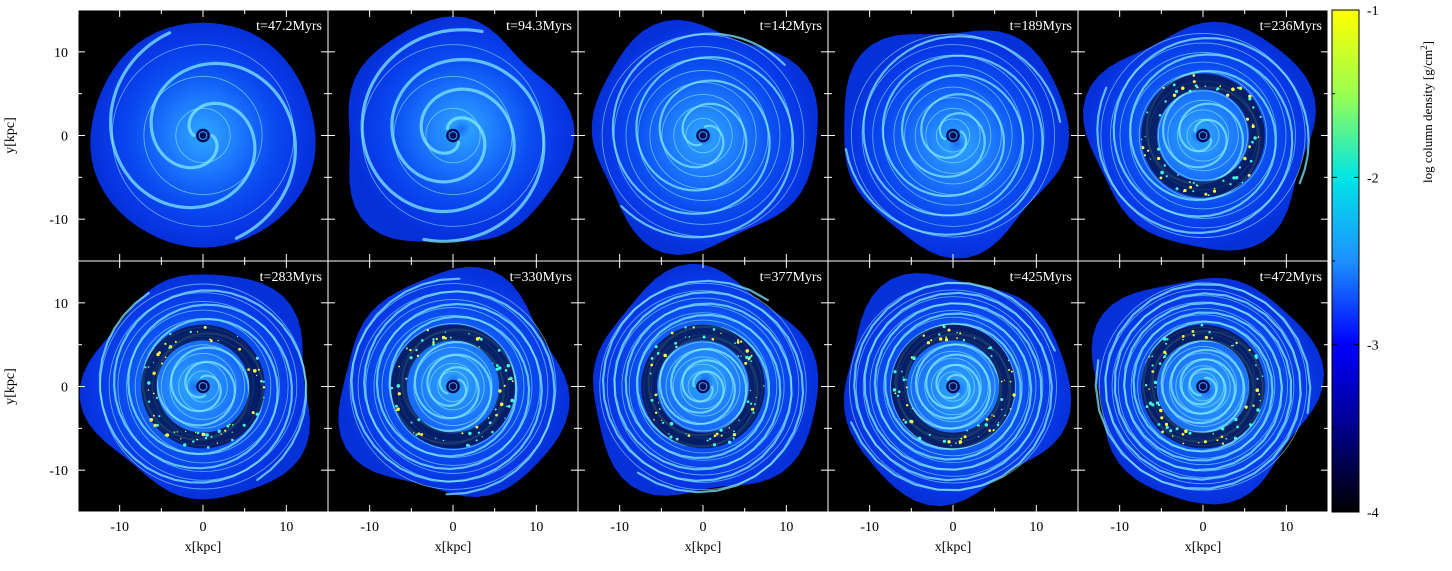  What do you see at coordinates (703, 547) in the screenshot?
I see `x-axis-label: x[kpc]` at bounding box center [703, 547].